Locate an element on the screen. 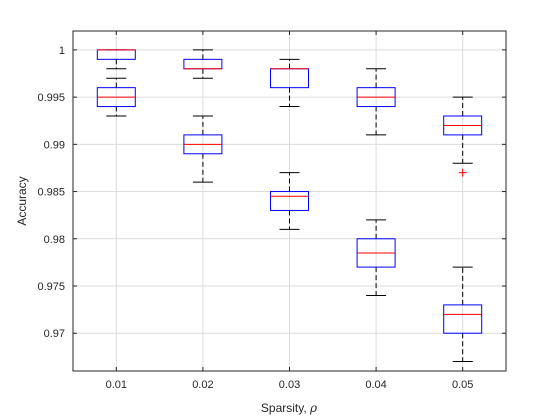  x-tick-label: 0.01 is located at coordinates (116, 385).